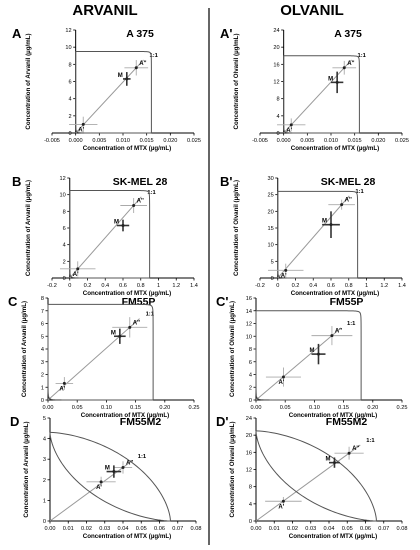 This screenshot has width=420, height=550. I want to click on x-tick-label: 0.08, so click(196, 529).